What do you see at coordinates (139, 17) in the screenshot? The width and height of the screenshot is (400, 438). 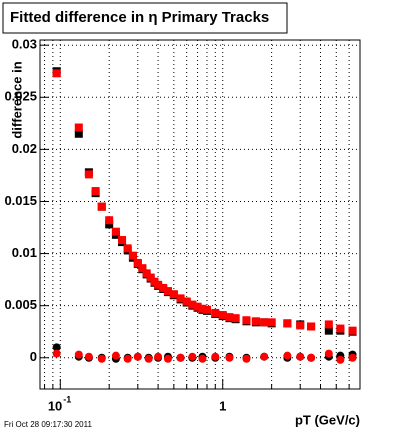 I see `chart-title: Fitted difference in η Primary Tracks` at bounding box center [139, 17].